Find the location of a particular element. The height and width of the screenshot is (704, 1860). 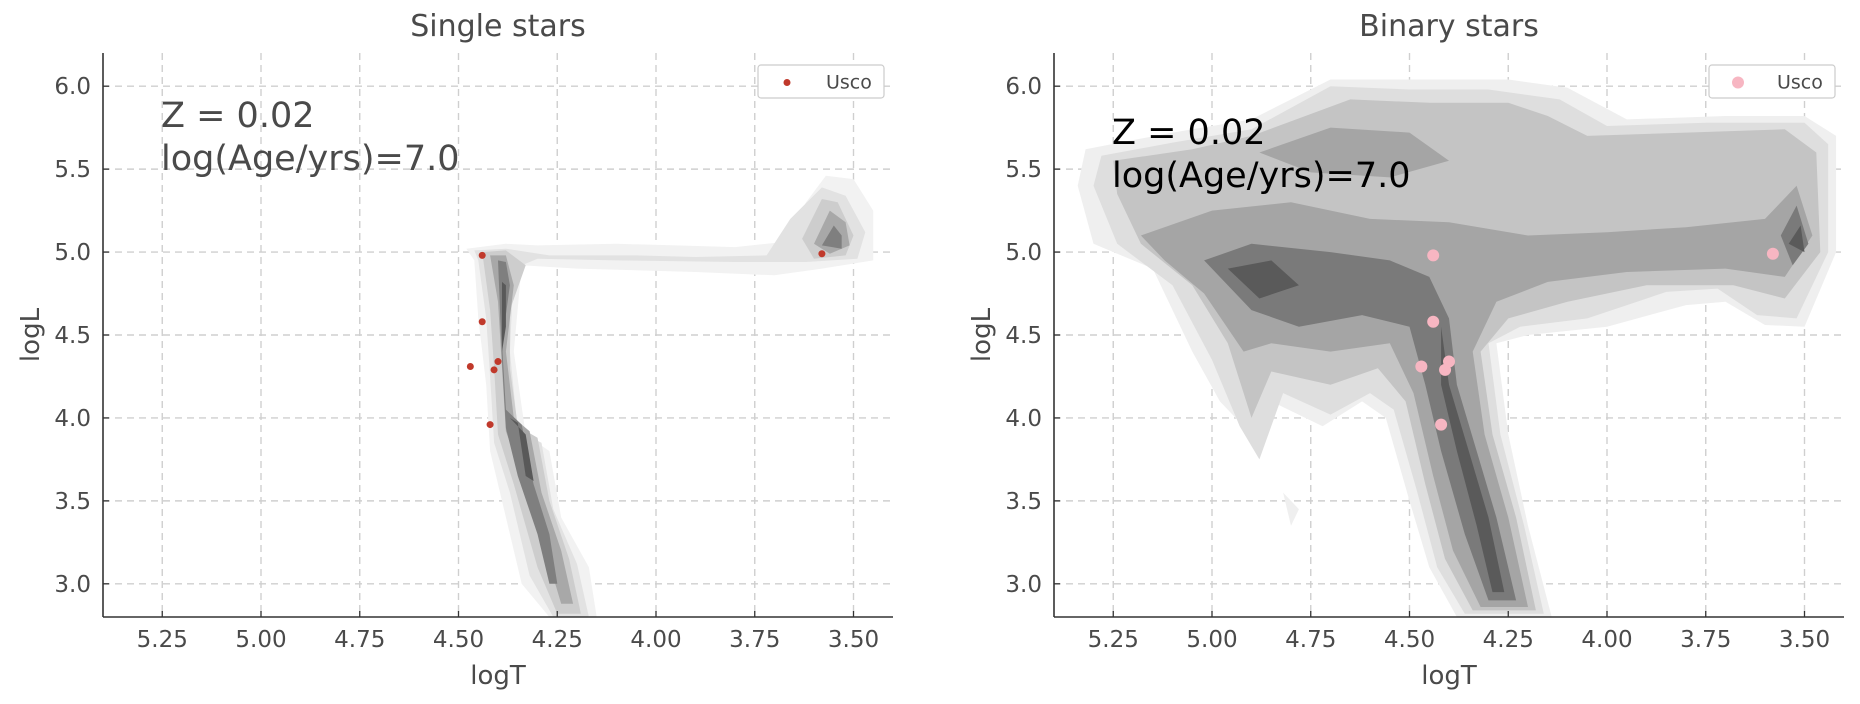

density-contours is located at coordinates (670, 396).